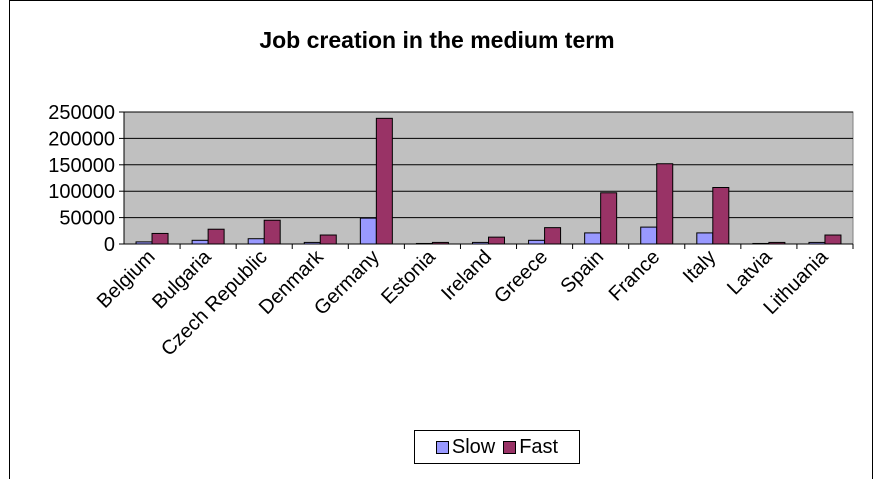 Image resolution: width=874 pixels, height=479 pixels. I want to click on legend-label-slow: Slow, so click(473, 446).